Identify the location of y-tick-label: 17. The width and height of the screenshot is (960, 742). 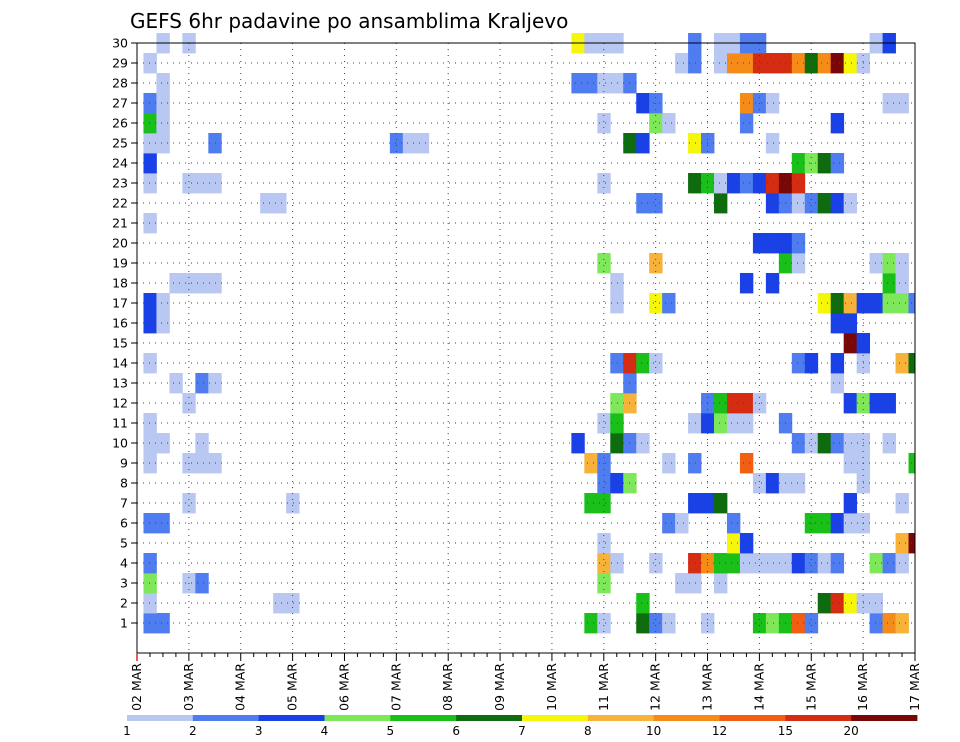
(120, 303).